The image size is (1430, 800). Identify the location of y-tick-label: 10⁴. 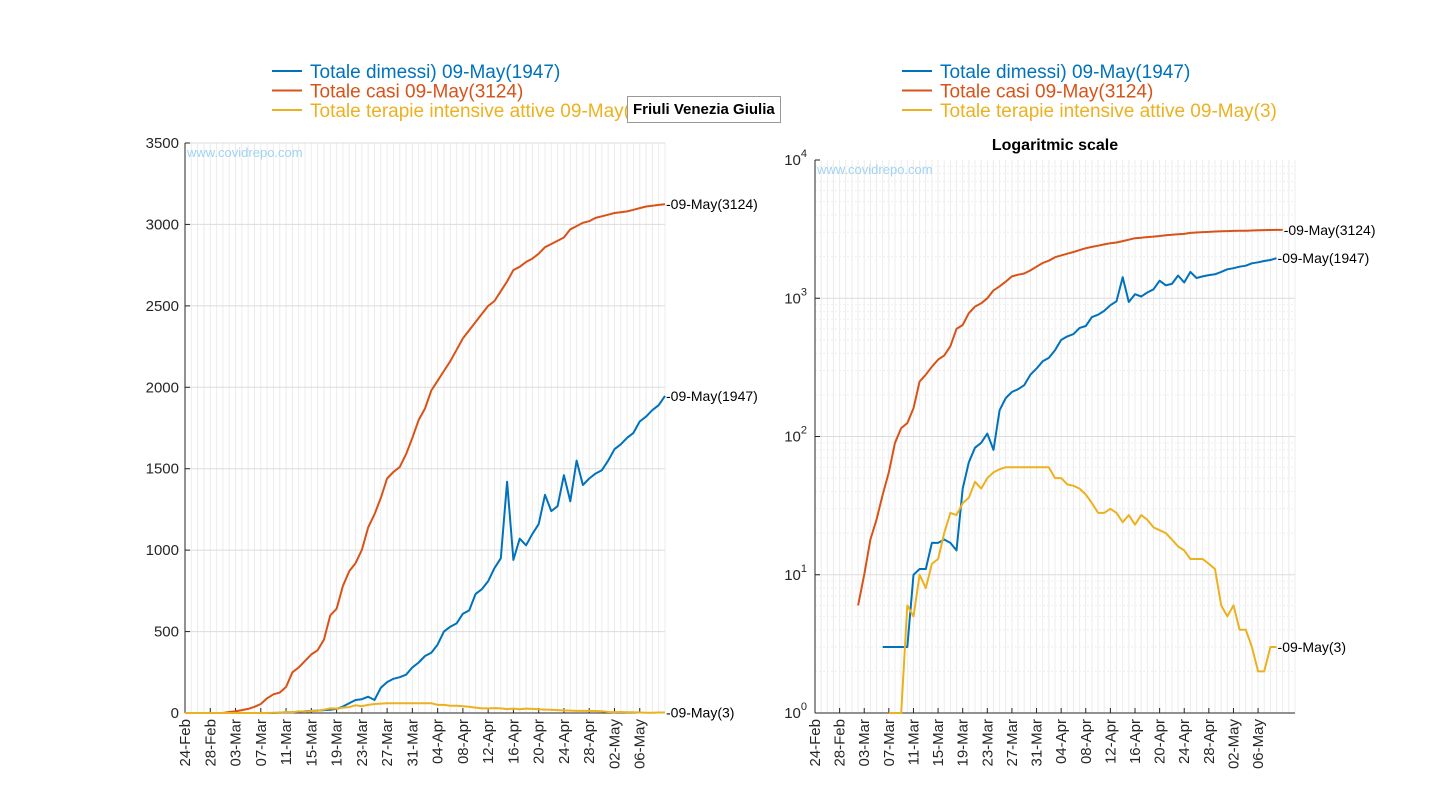
(795, 158).